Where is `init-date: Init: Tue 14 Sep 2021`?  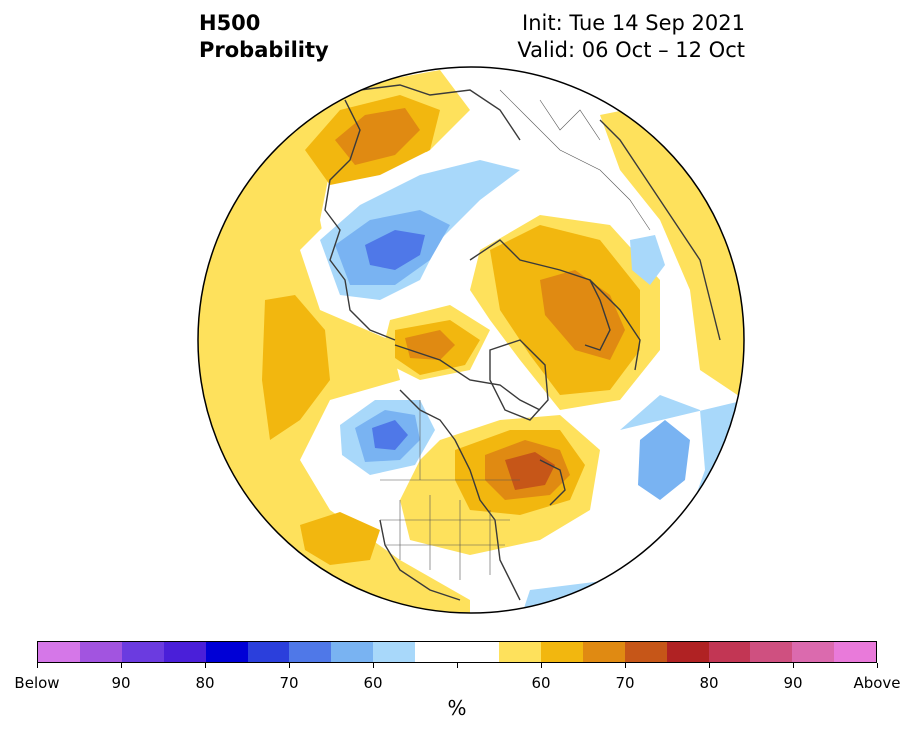 init-date: Init: Tue 14 Sep 2021 is located at coordinates (633, 23).